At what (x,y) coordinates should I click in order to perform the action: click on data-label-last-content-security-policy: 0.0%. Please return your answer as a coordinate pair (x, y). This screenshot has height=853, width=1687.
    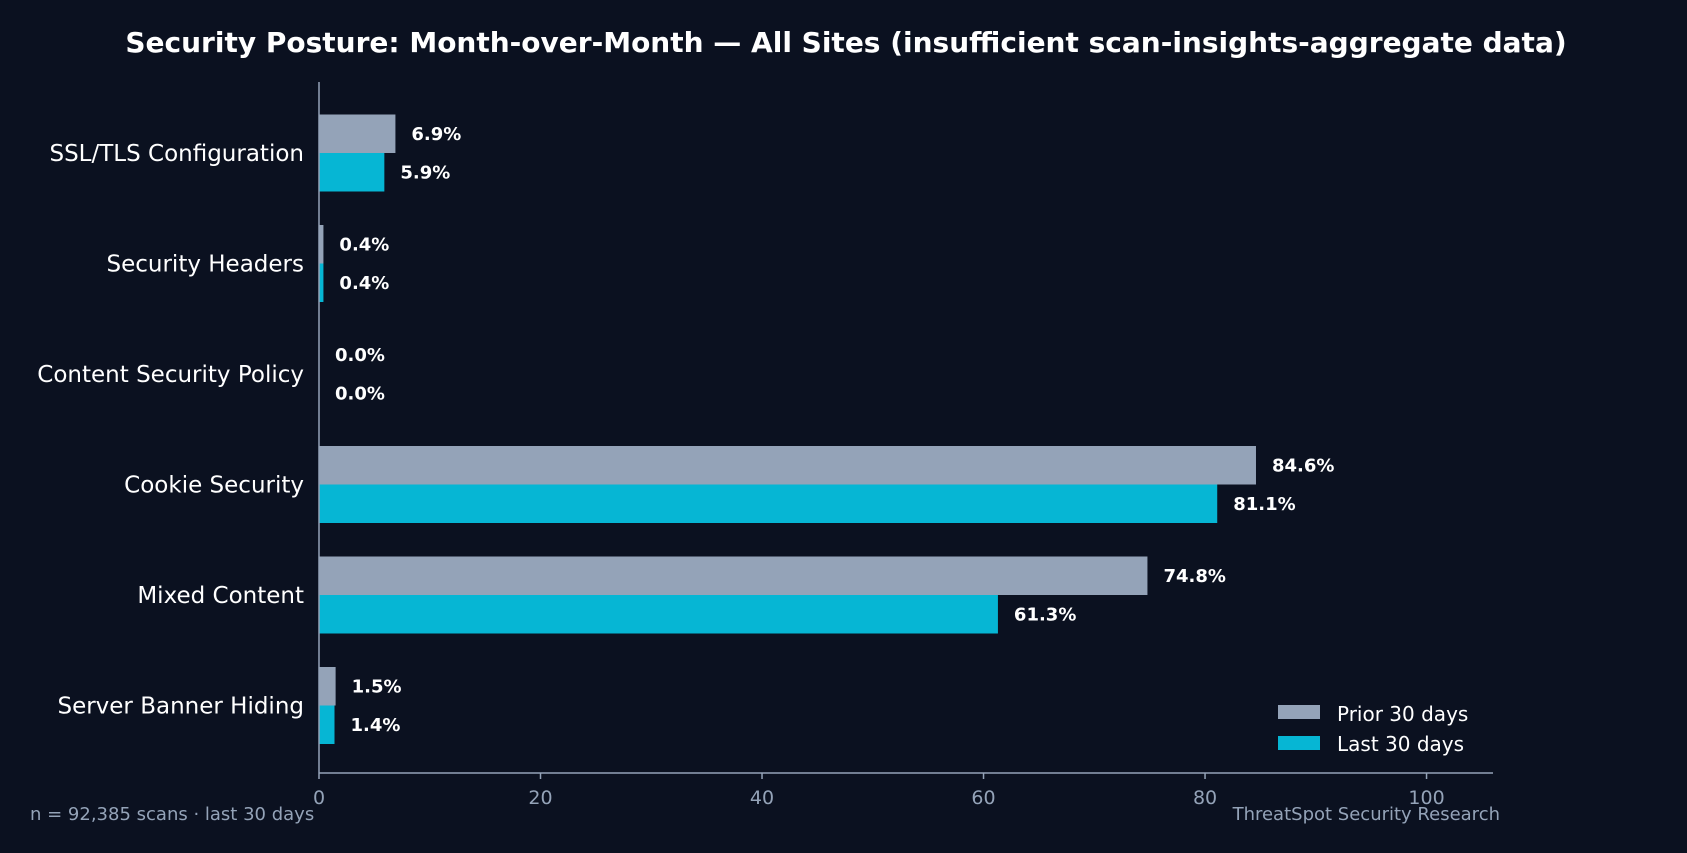
    Looking at the image, I should click on (360, 393).